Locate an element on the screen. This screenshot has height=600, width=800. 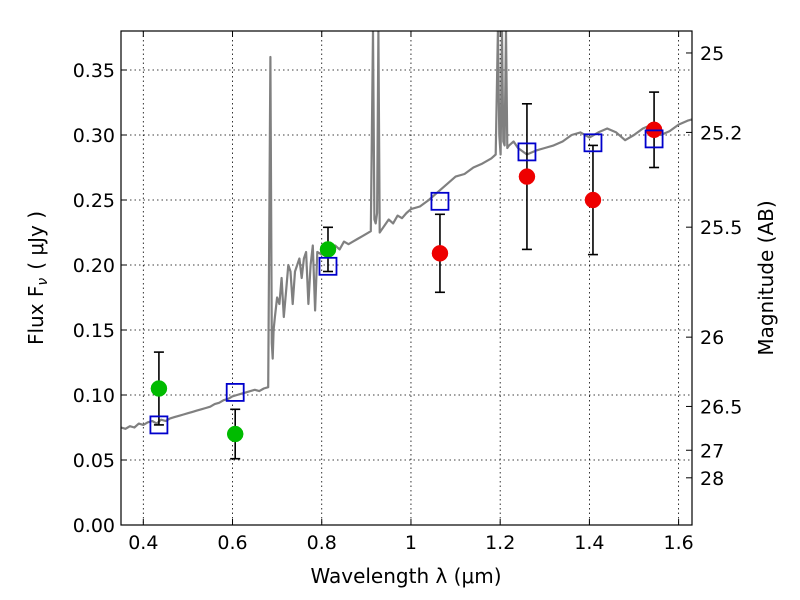
y-axis-label-unit: ( μJy ) is located at coordinates (36, 240).